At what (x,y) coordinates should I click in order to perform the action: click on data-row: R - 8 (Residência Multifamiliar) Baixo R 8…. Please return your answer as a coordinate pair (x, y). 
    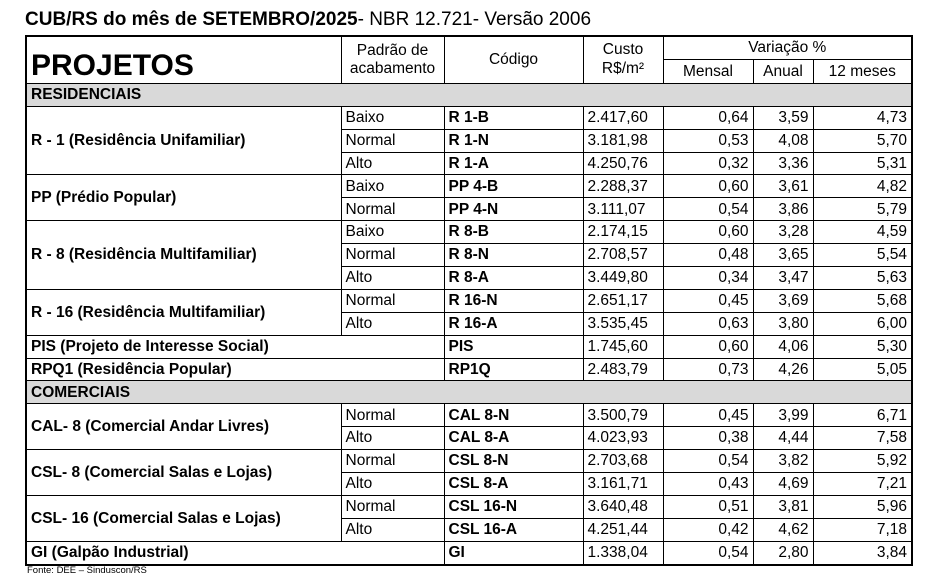
    Looking at the image, I should click on (469, 255).